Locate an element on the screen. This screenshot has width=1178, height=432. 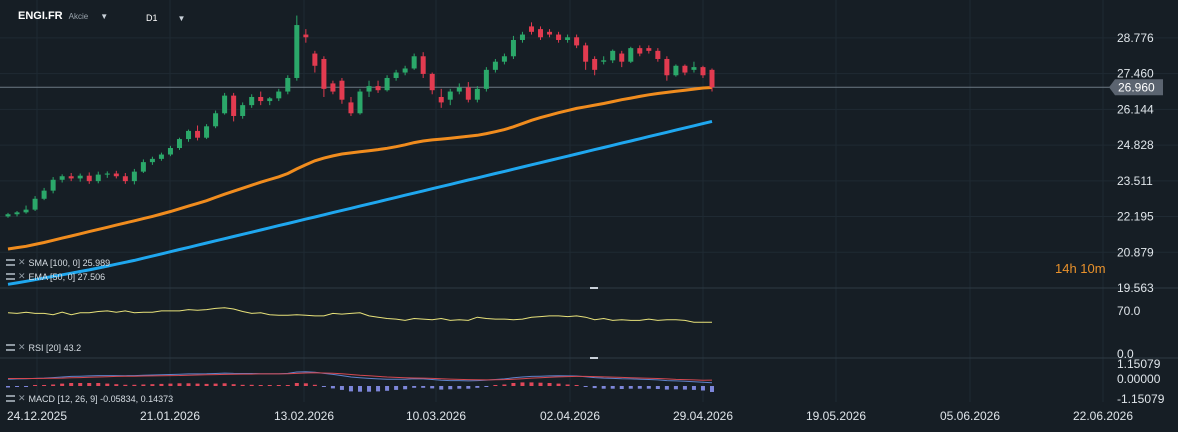
timeframe-selector: D1 ▼ is located at coordinates (165, 18).